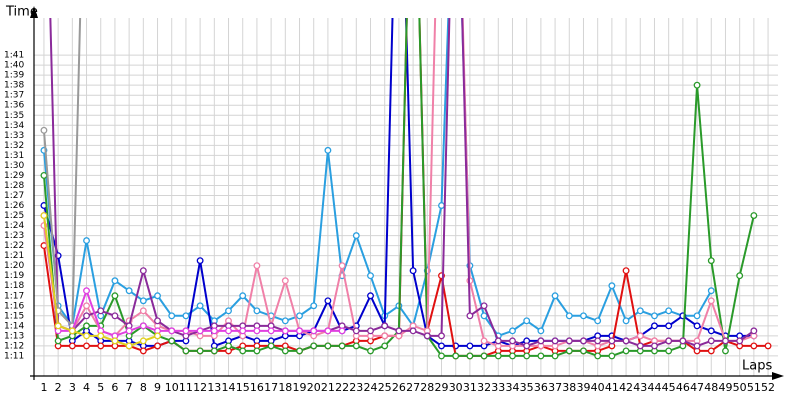 The width and height of the screenshot is (800, 400). What do you see at coordinates (14, 176) in the screenshot?
I see `y-tick-label: 1:29` at bounding box center [14, 176].